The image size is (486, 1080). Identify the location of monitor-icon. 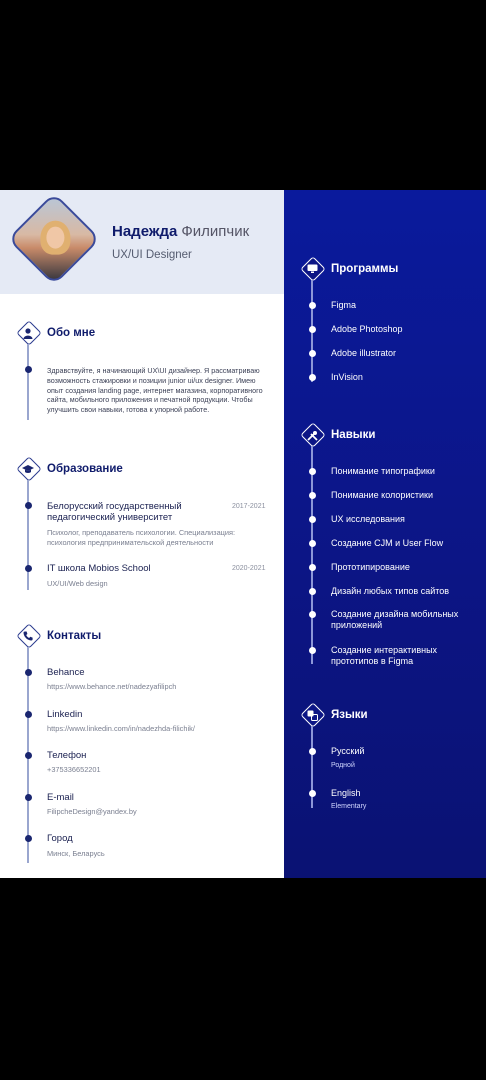
(312, 269).